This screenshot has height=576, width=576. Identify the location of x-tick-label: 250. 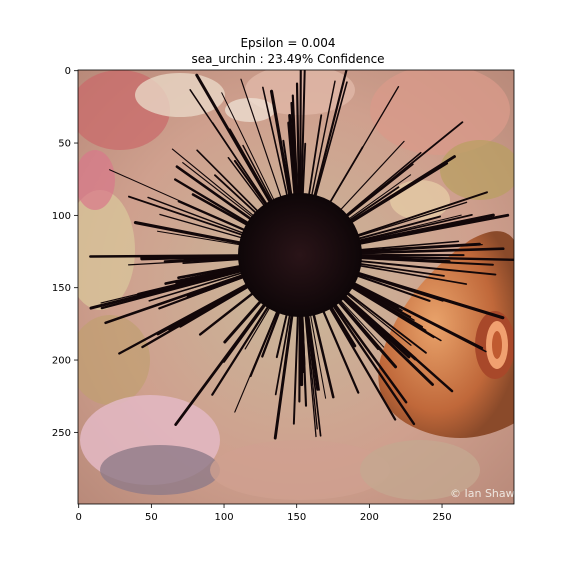
(441, 517).